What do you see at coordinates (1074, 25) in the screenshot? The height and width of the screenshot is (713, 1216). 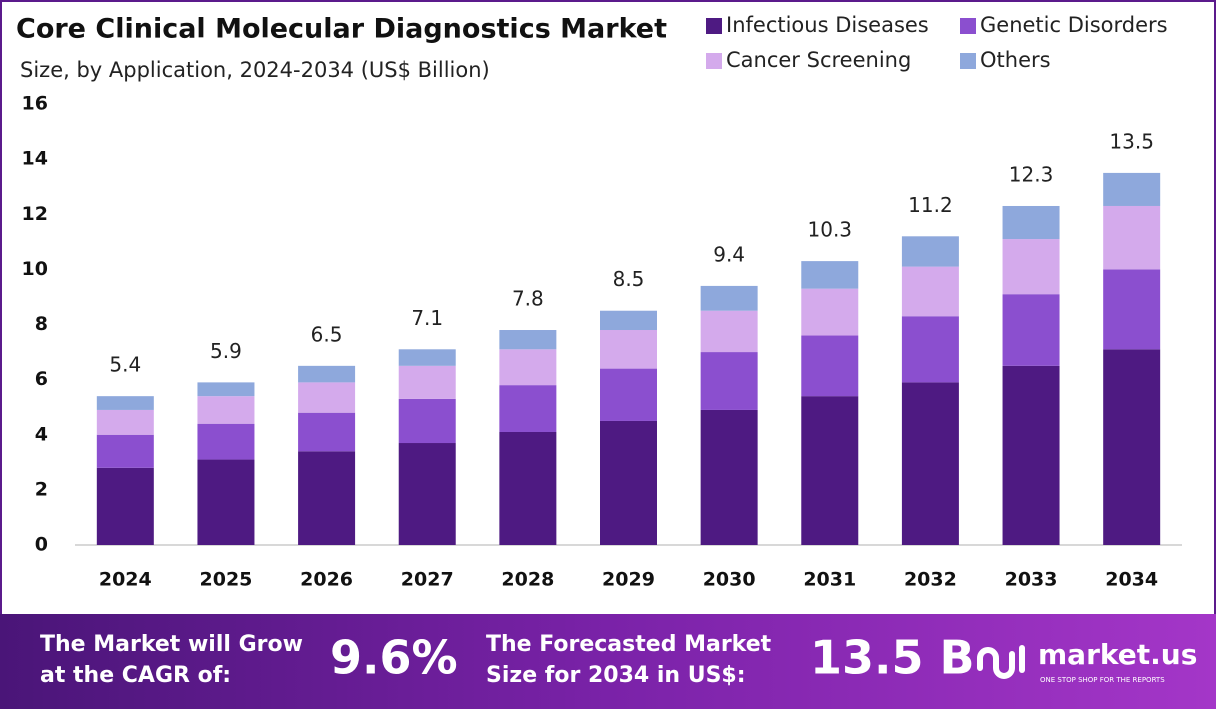 I see `legend-label: Genetic Disorders` at bounding box center [1074, 25].